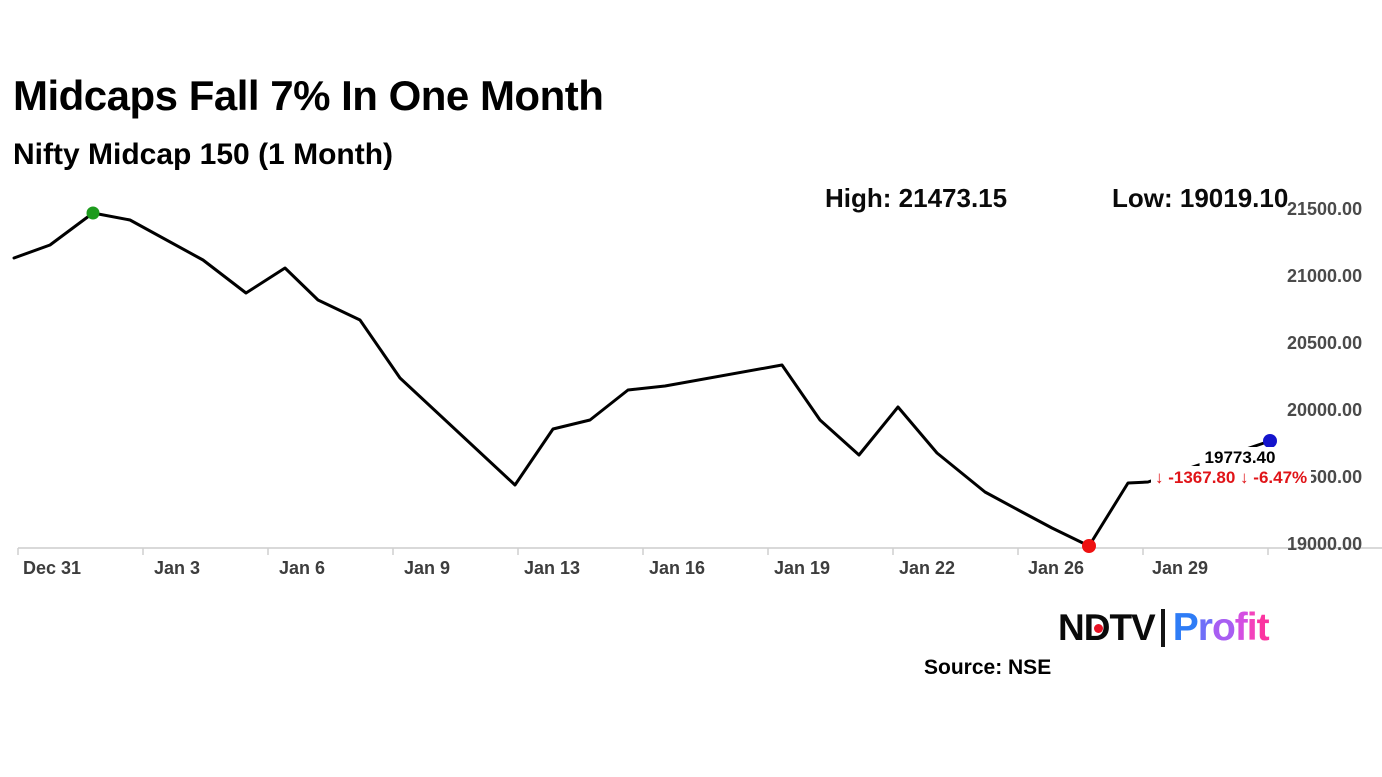 This screenshot has width=1382, height=777. Describe the element at coordinates (1252, 627) in the screenshot. I see `profit-letter: i` at that location.